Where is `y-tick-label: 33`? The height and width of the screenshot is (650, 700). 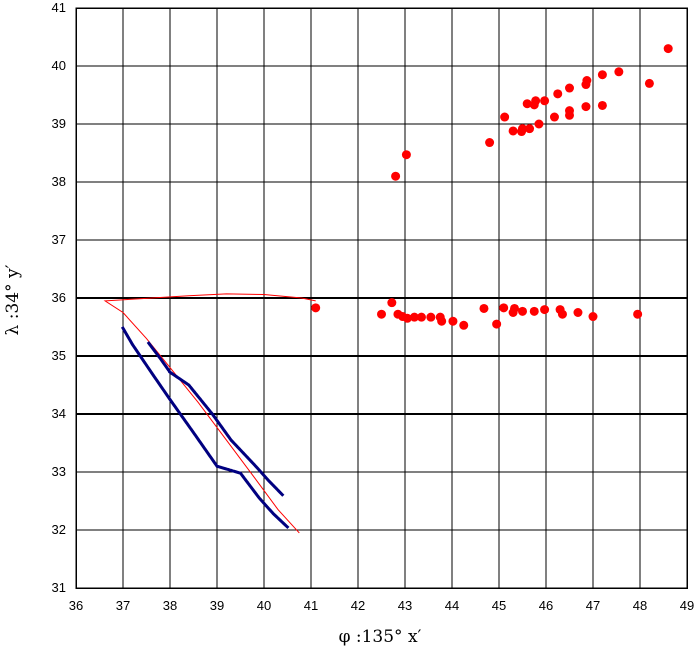
y-tick-label: 33 is located at coordinates (59, 471).